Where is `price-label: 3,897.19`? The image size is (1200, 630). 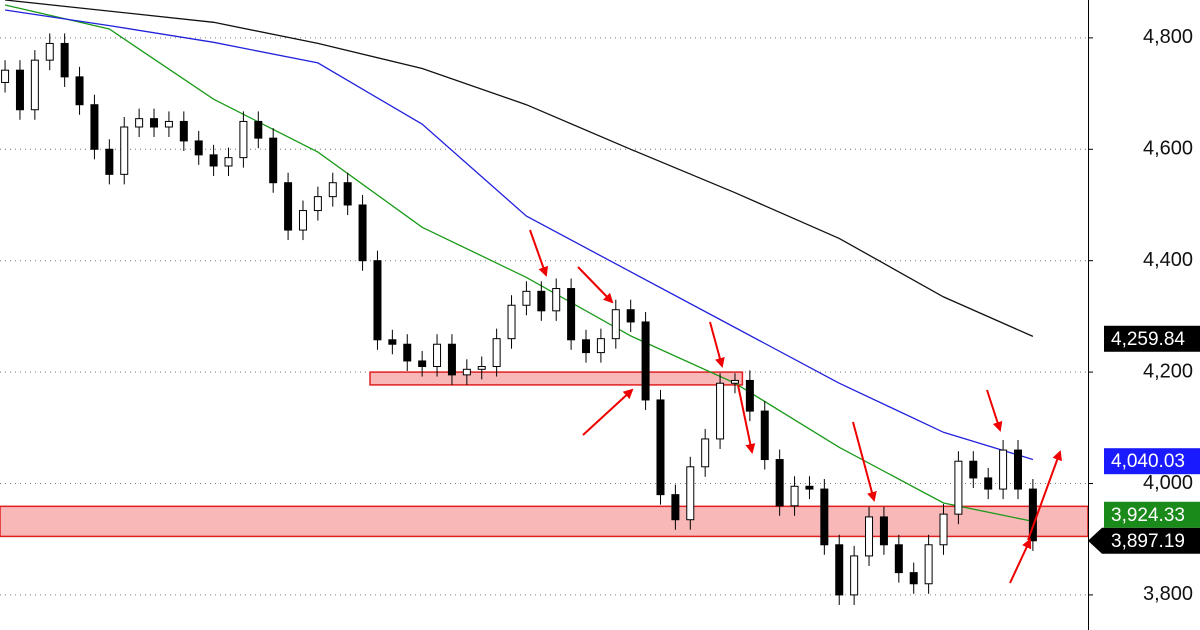
price-label: 3,897.19 is located at coordinates (1148, 541).